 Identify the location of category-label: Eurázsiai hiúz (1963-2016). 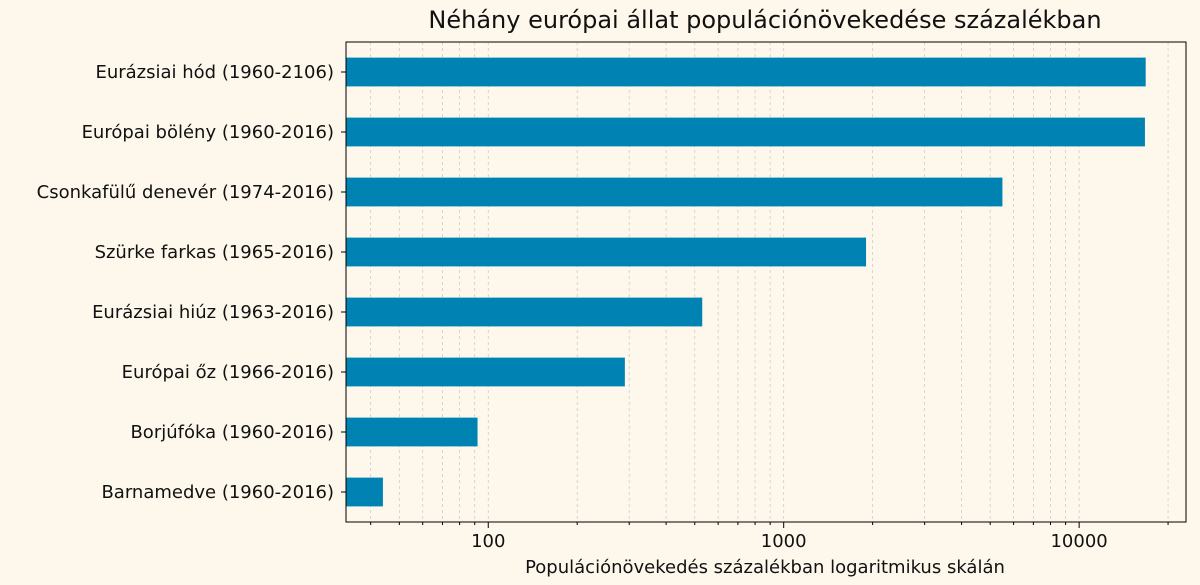
(213, 312).